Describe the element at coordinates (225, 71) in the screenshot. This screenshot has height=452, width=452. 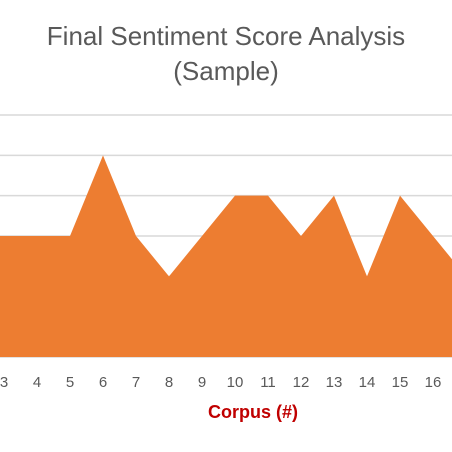
I see `chart-subtitle: (Sample)` at that location.